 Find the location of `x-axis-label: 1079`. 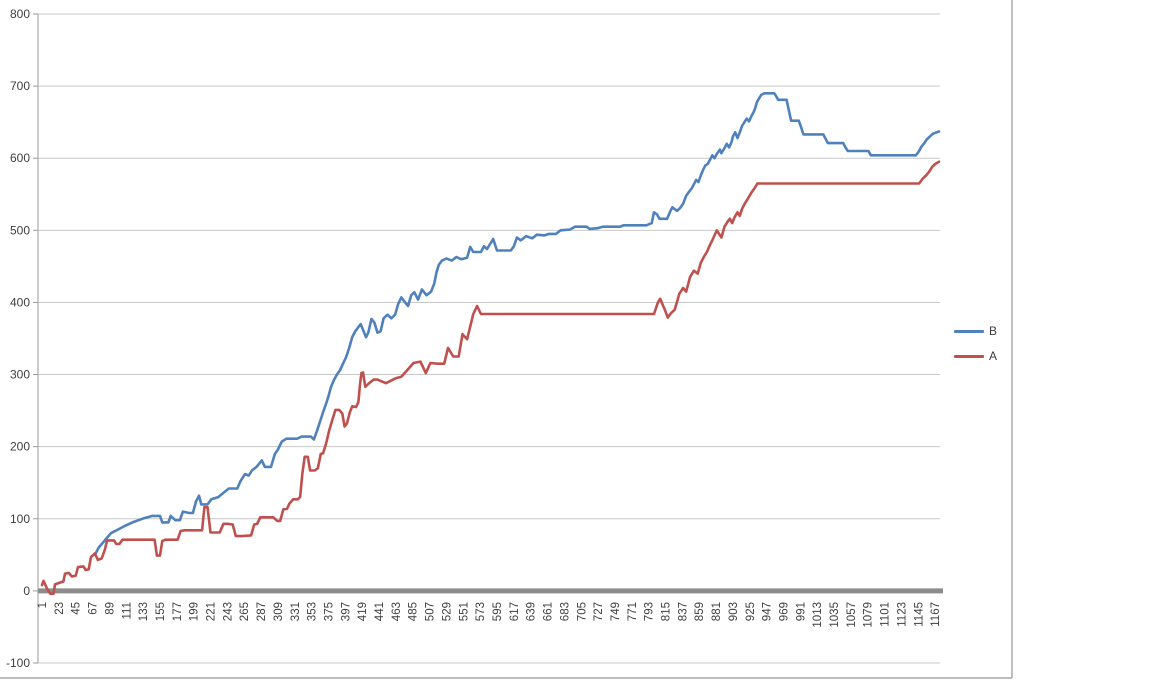

x-axis-label: 1079 is located at coordinates (869, 615).